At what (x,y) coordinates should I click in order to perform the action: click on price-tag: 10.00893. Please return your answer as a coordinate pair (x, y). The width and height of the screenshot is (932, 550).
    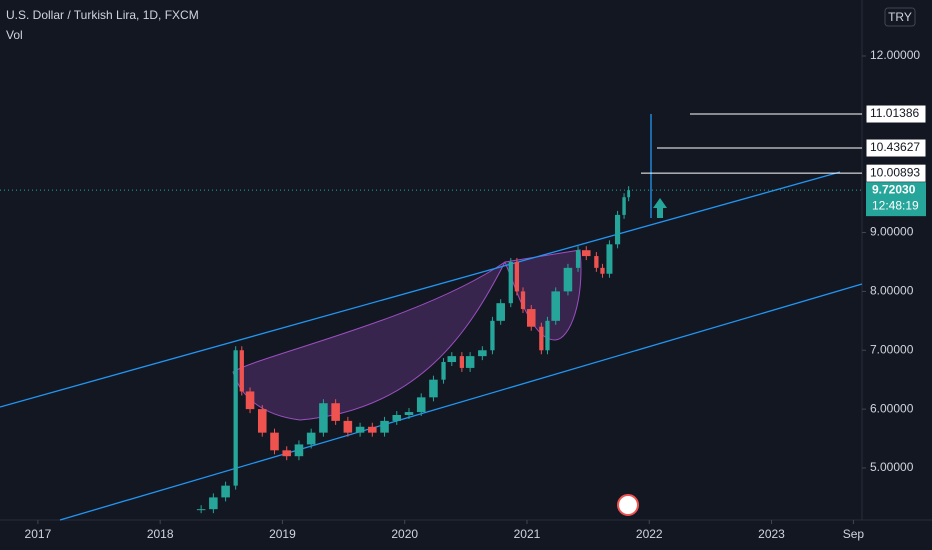
    Looking at the image, I should click on (895, 172).